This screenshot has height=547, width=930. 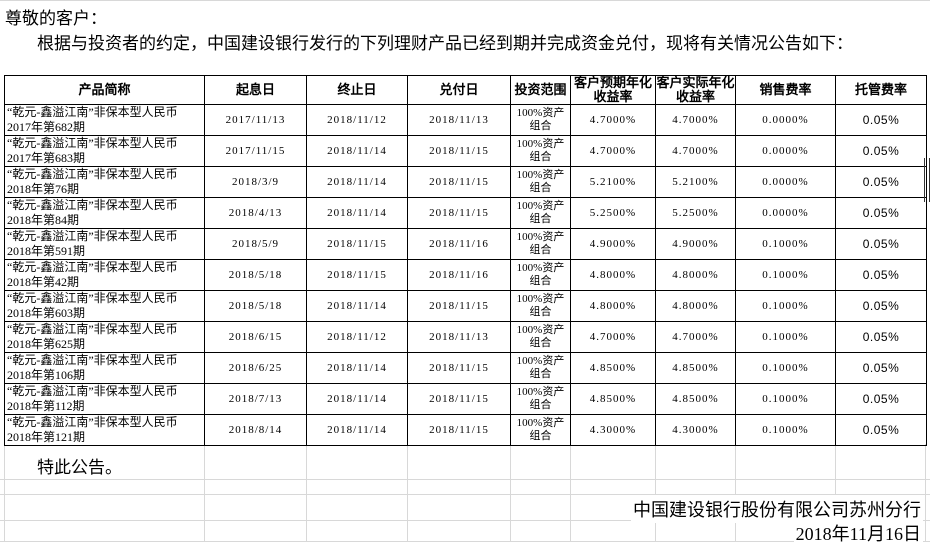 I want to click on cell-value_date: 2018/3/9, so click(x=255, y=182).